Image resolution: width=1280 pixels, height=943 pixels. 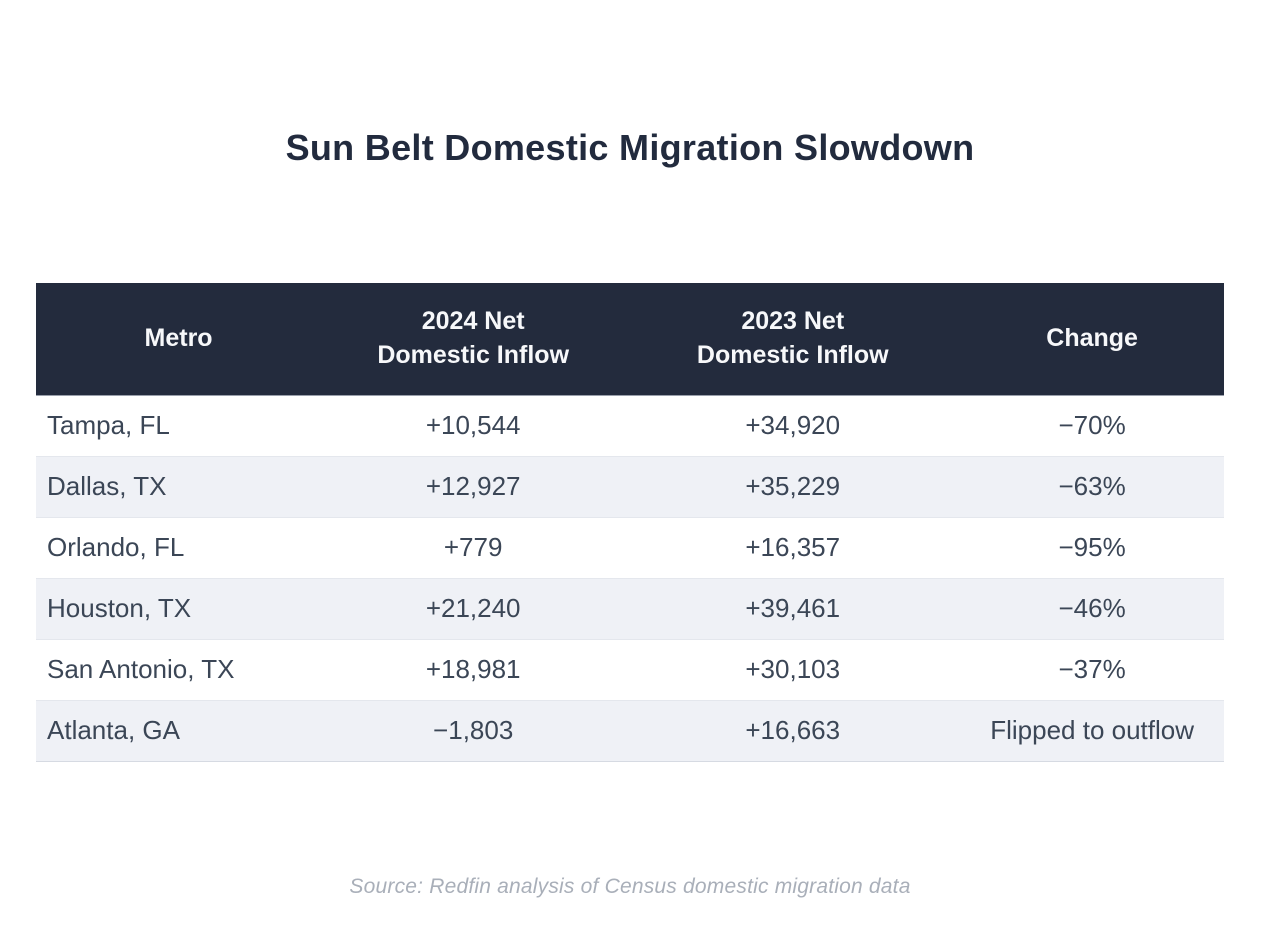 I want to click on table-row: Houston, TX +21,240 +39,461 −46%, so click(x=630, y=609).